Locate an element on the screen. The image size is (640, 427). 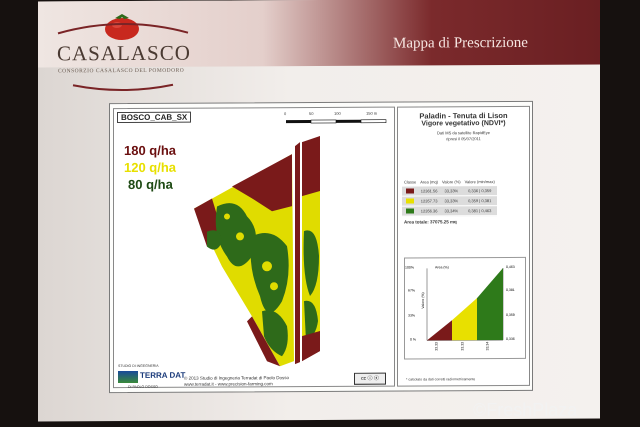
header-cell: Area (mq) is located at coordinates (429, 182).